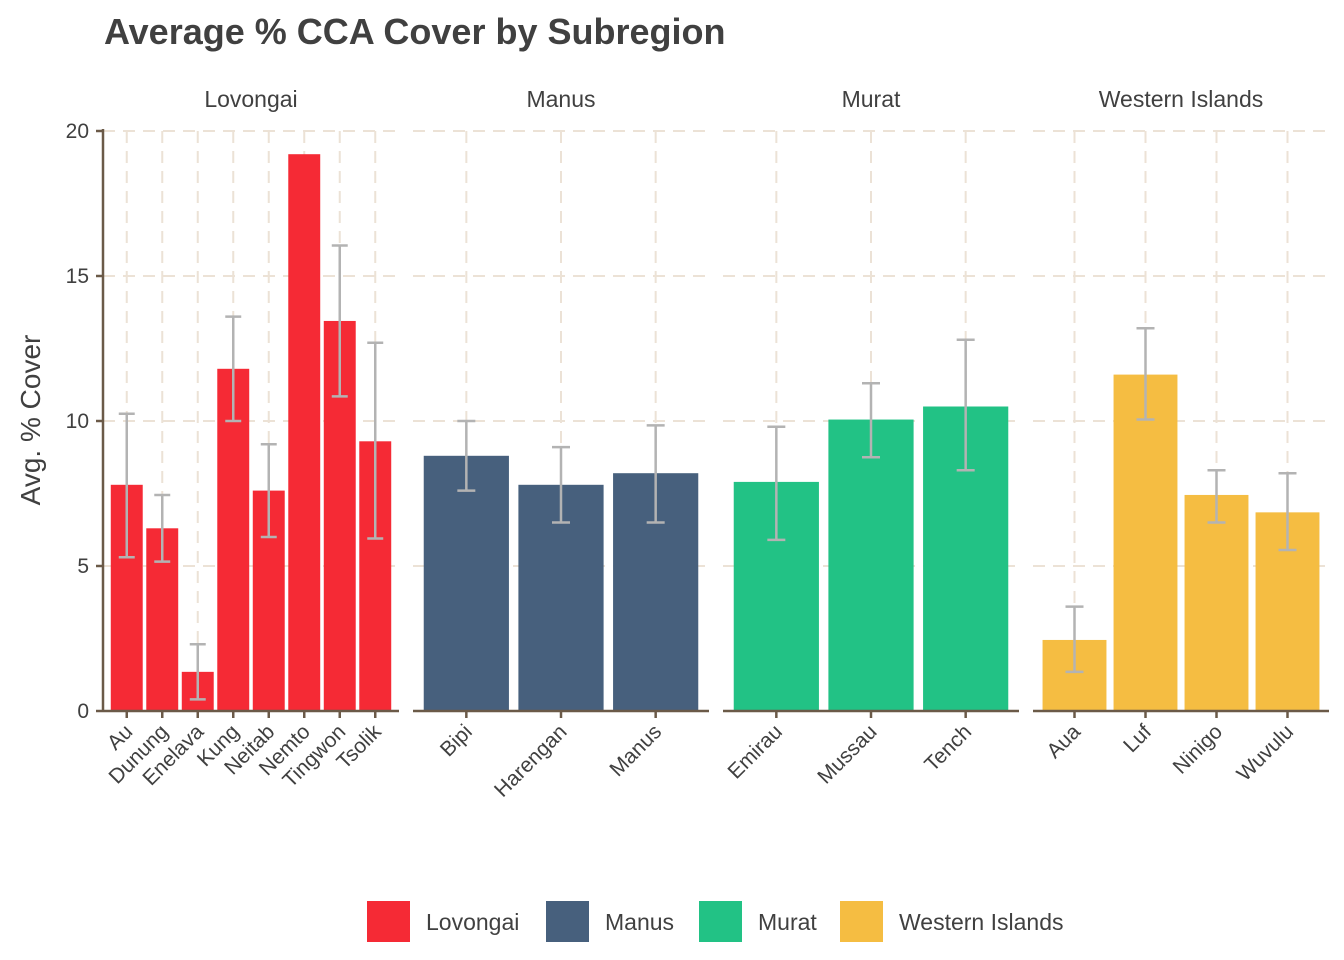  Describe the element at coordinates (948, 748) in the screenshot. I see `x-tick-label: Tench` at that location.